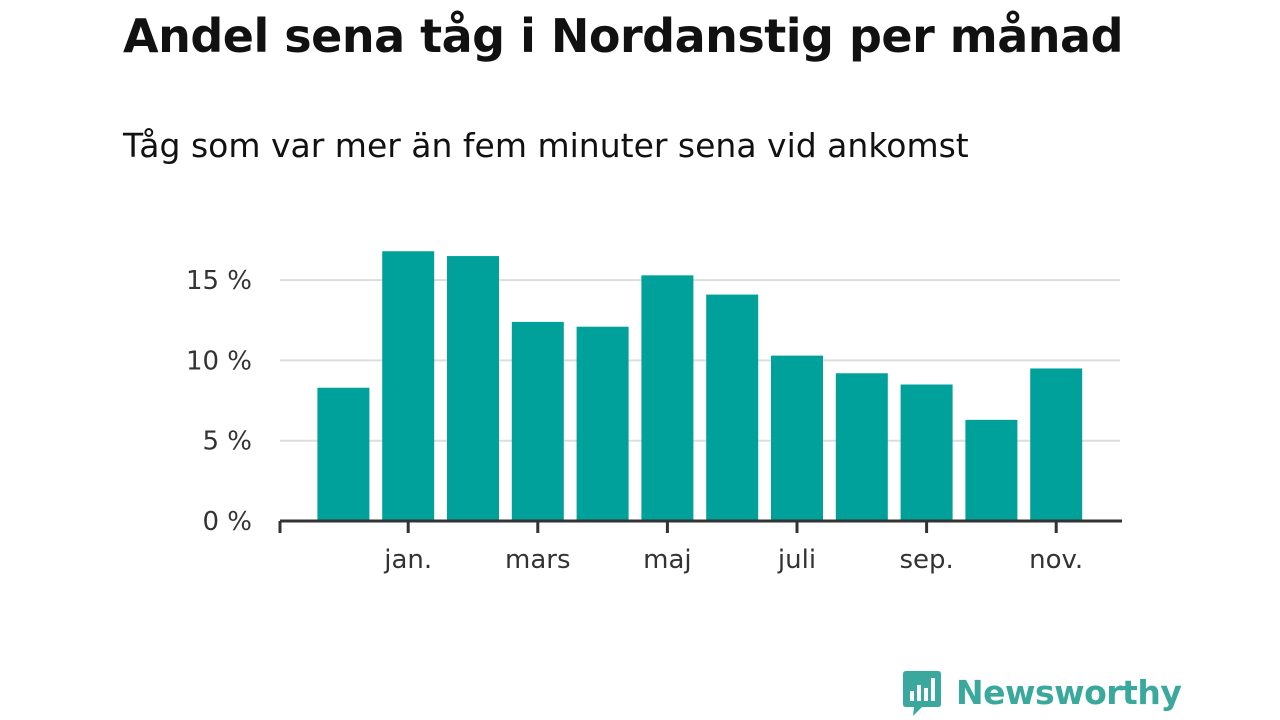 The image size is (1280, 720). I want to click on brand-name: Newsworthy, so click(1069, 692).